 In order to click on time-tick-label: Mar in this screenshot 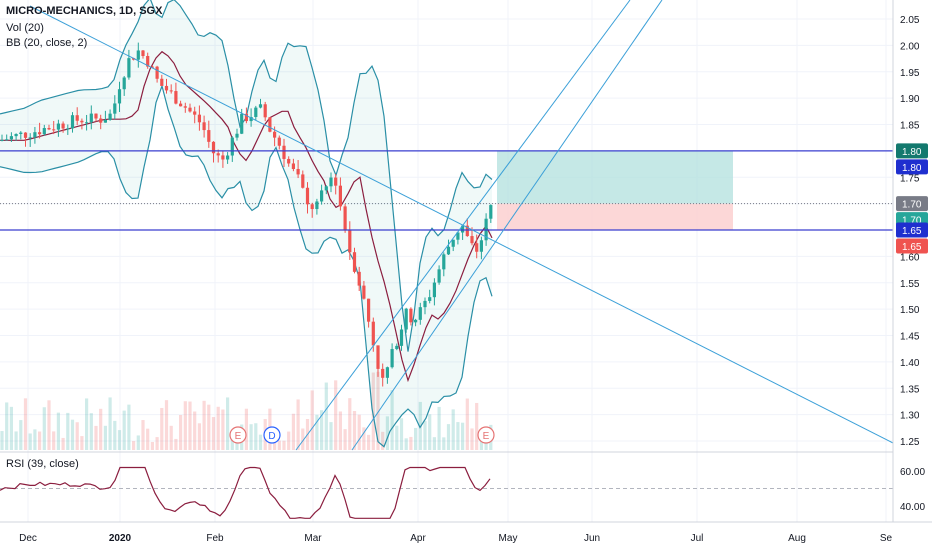, I will do `click(313, 538)`.